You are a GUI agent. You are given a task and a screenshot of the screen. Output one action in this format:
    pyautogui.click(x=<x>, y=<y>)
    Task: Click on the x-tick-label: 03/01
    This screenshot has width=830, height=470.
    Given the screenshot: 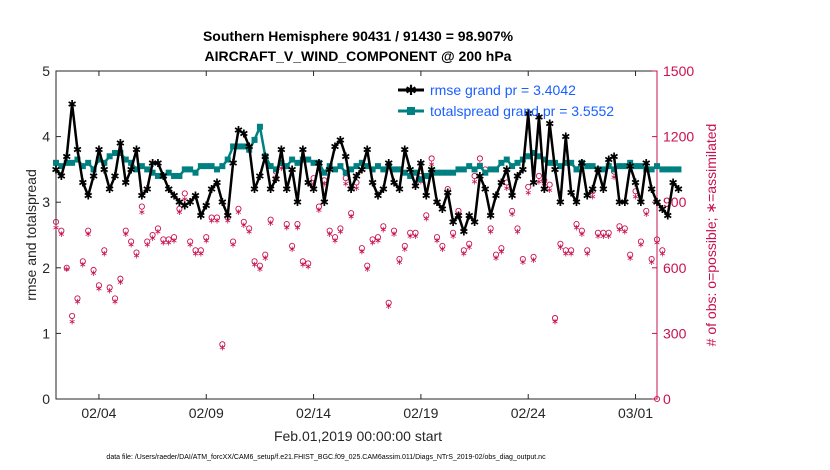 What is the action you would take?
    pyautogui.click(x=635, y=413)
    